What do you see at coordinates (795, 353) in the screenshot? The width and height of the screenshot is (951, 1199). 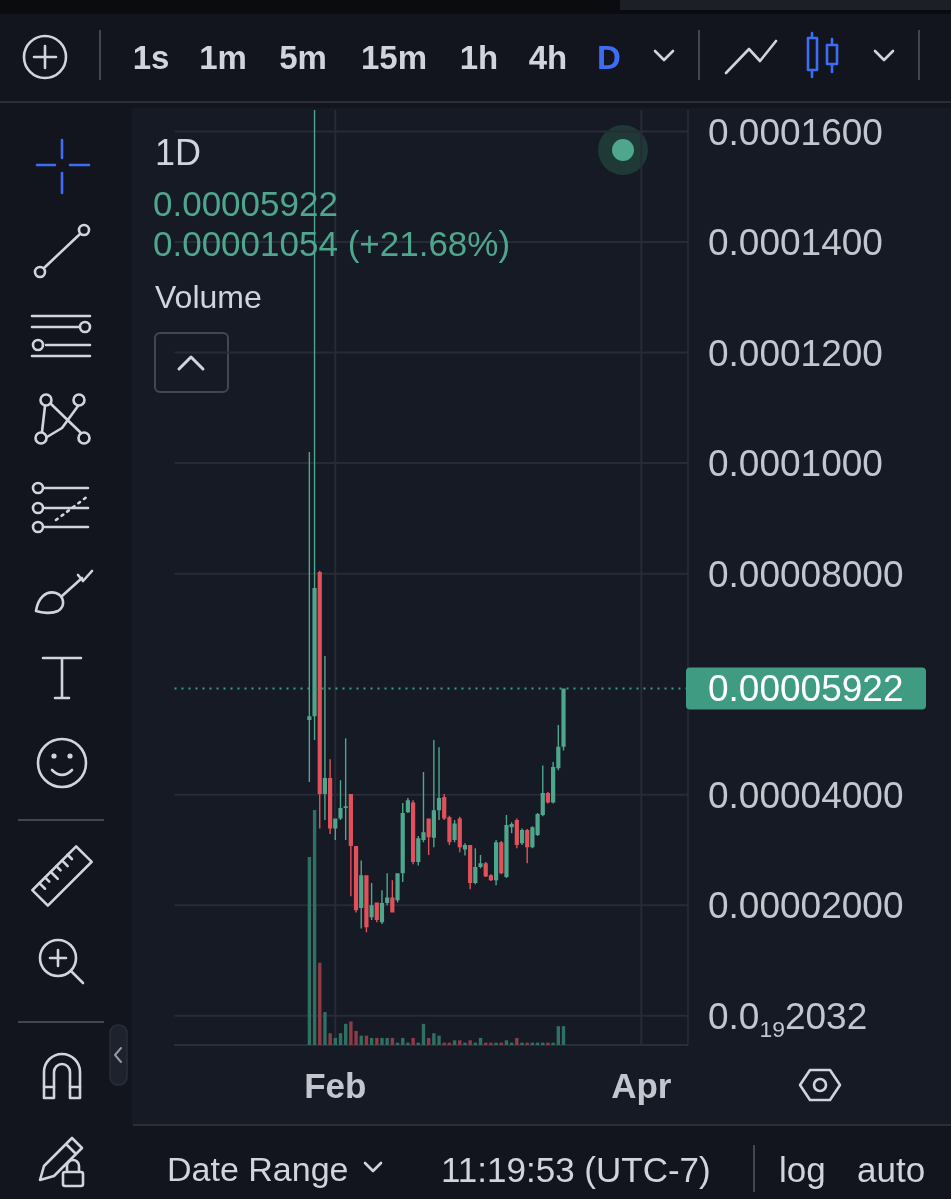 I see `y-tick-label: 0.0001200` at bounding box center [795, 353].